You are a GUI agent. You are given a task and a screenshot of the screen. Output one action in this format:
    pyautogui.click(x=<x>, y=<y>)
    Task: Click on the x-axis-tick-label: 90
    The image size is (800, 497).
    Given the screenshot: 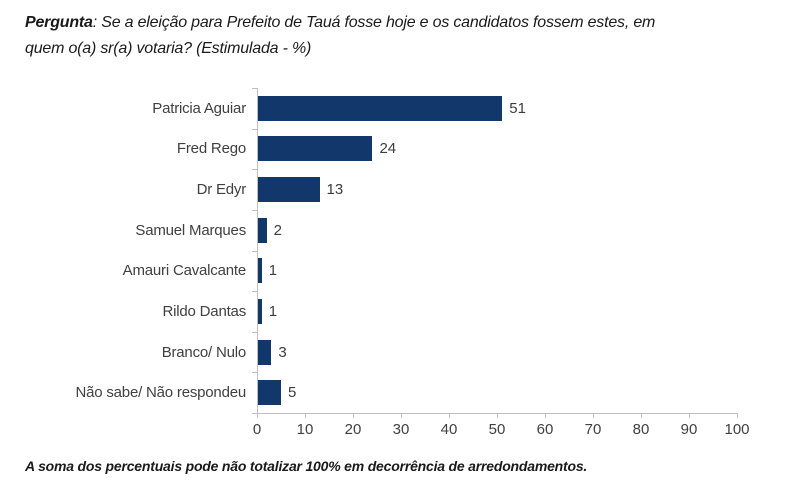 What is the action you would take?
    pyautogui.click(x=689, y=429)
    